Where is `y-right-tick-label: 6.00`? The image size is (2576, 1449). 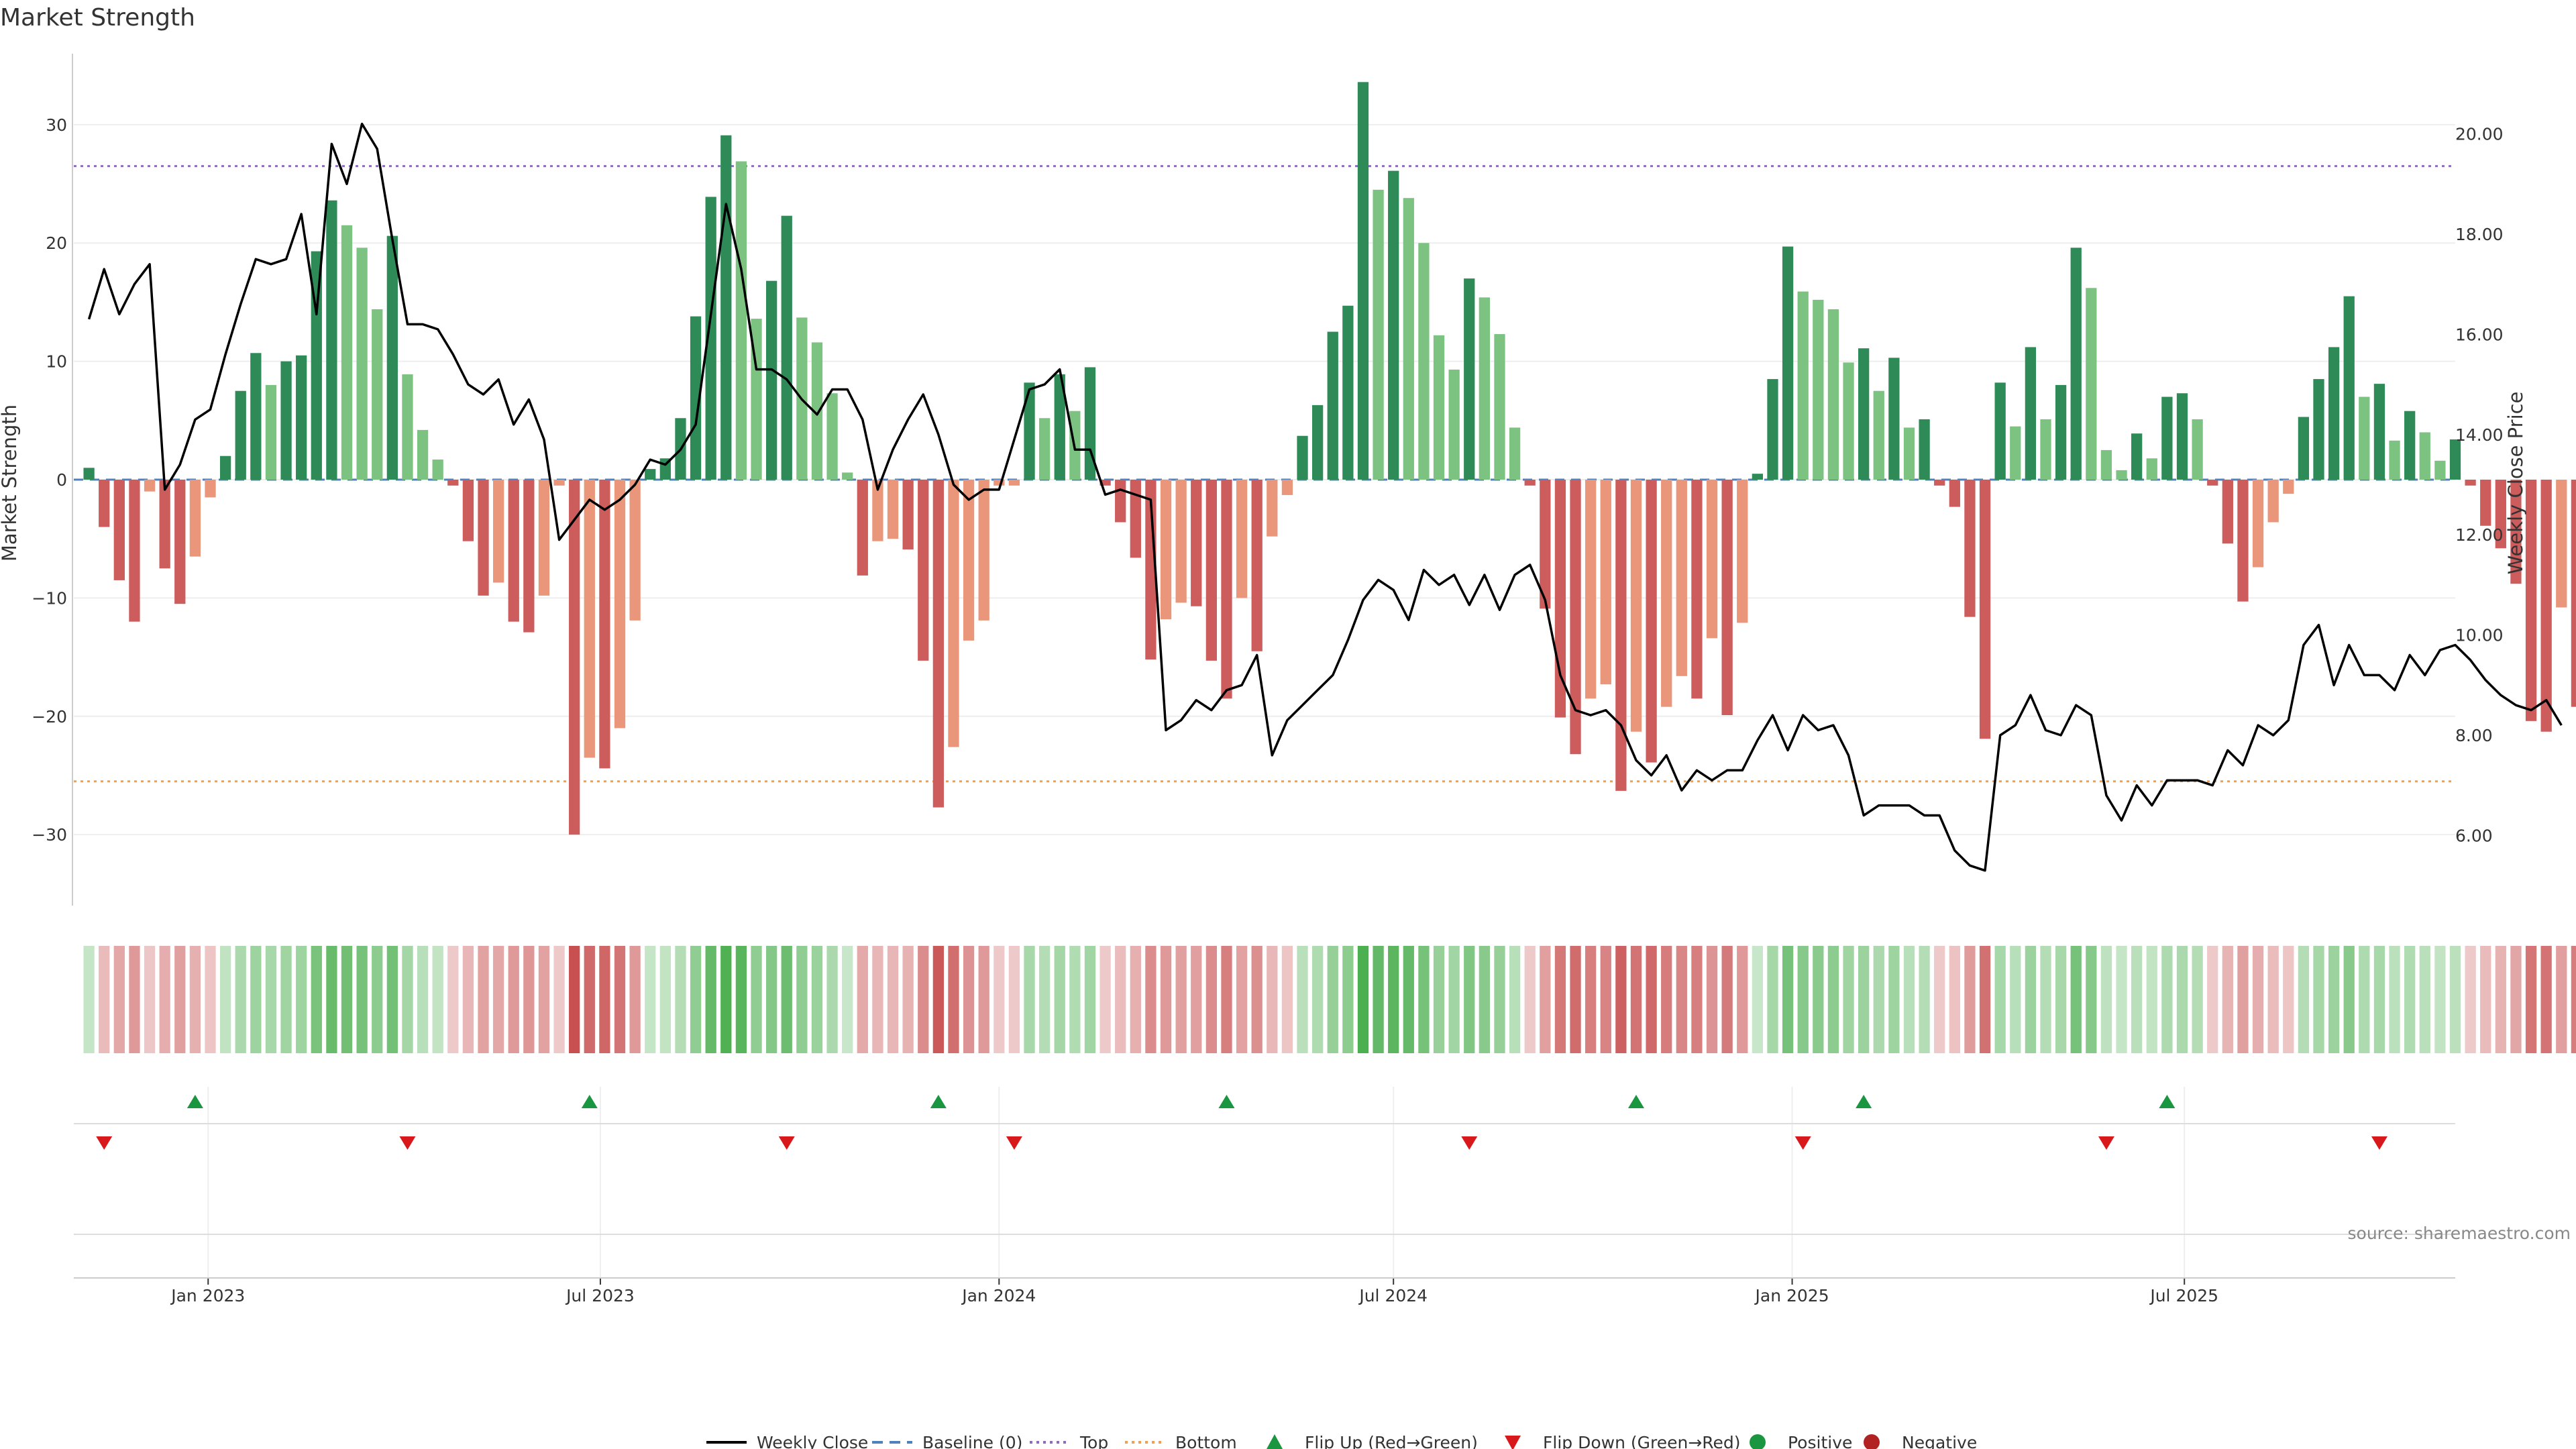
y-right-tick-label: 6.00 is located at coordinates (2474, 835).